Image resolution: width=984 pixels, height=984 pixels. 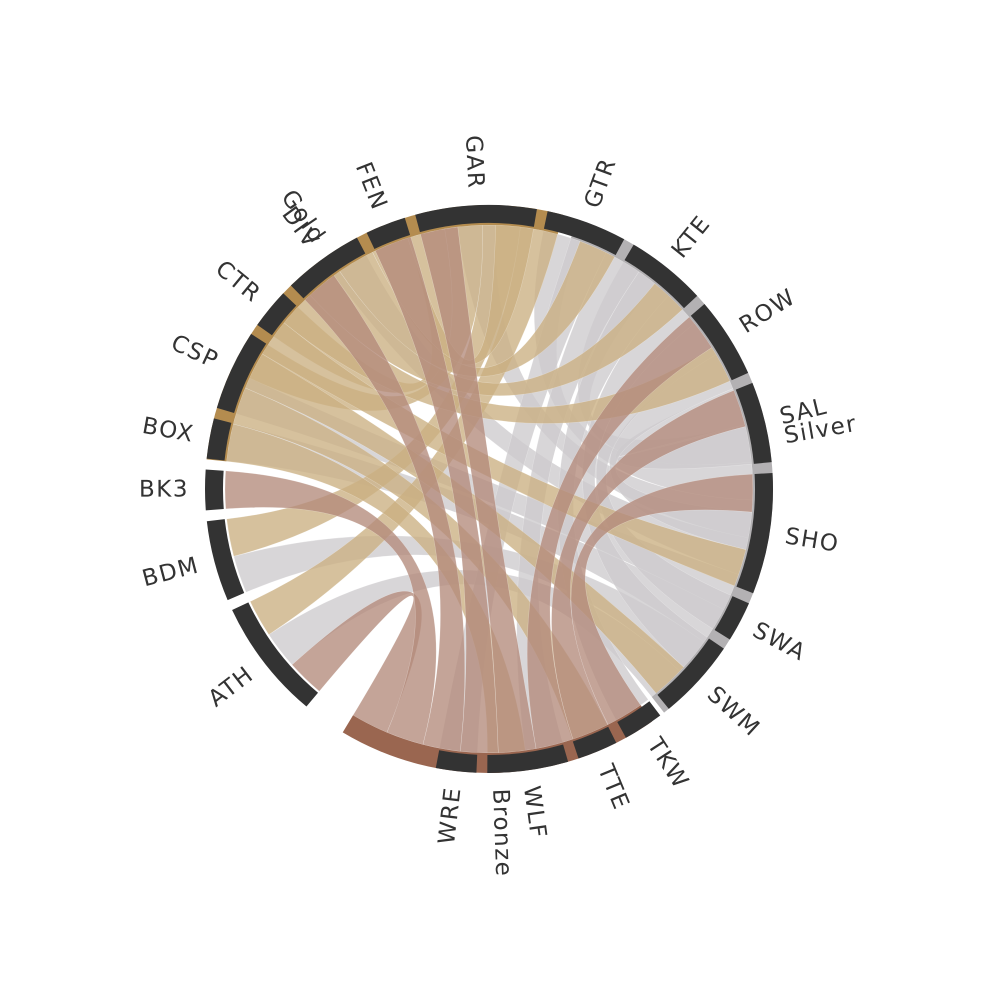 What do you see at coordinates (328, 268) in the screenshot?
I see `arc-div` at bounding box center [328, 268].